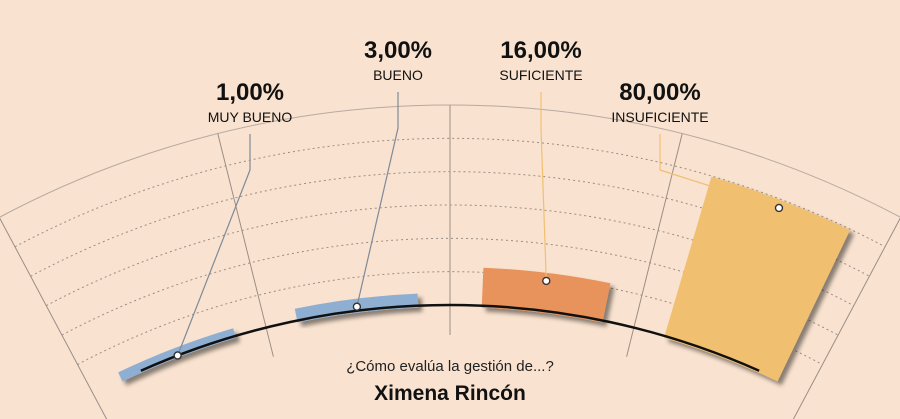 The height and width of the screenshot is (419, 900). Describe the element at coordinates (450, 337) in the screenshot. I see `chart-baseline-arc` at that location.